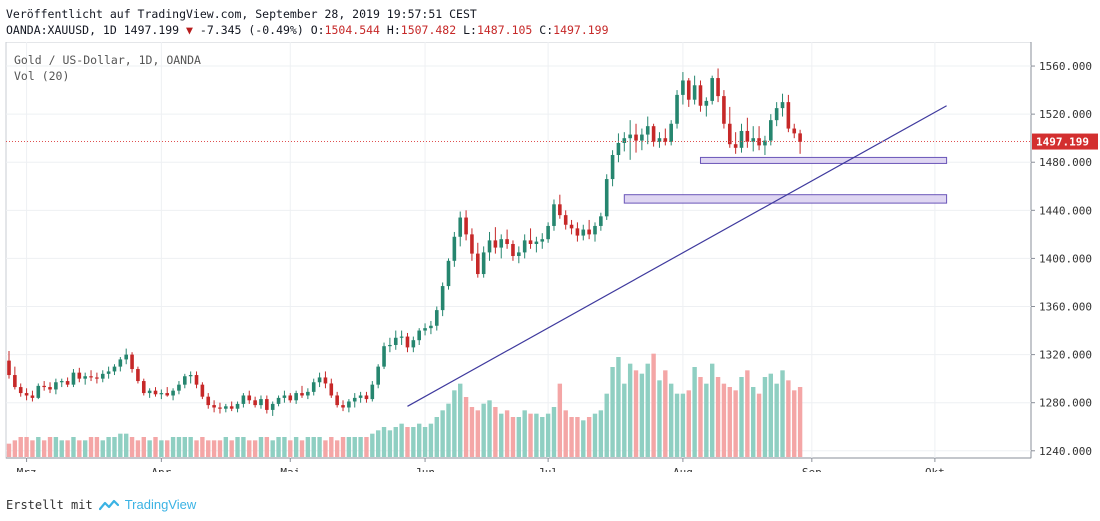 This screenshot has width=1100, height=521. What do you see at coordinates (785, 180) in the screenshot?
I see `support-zones` at bounding box center [785, 180].